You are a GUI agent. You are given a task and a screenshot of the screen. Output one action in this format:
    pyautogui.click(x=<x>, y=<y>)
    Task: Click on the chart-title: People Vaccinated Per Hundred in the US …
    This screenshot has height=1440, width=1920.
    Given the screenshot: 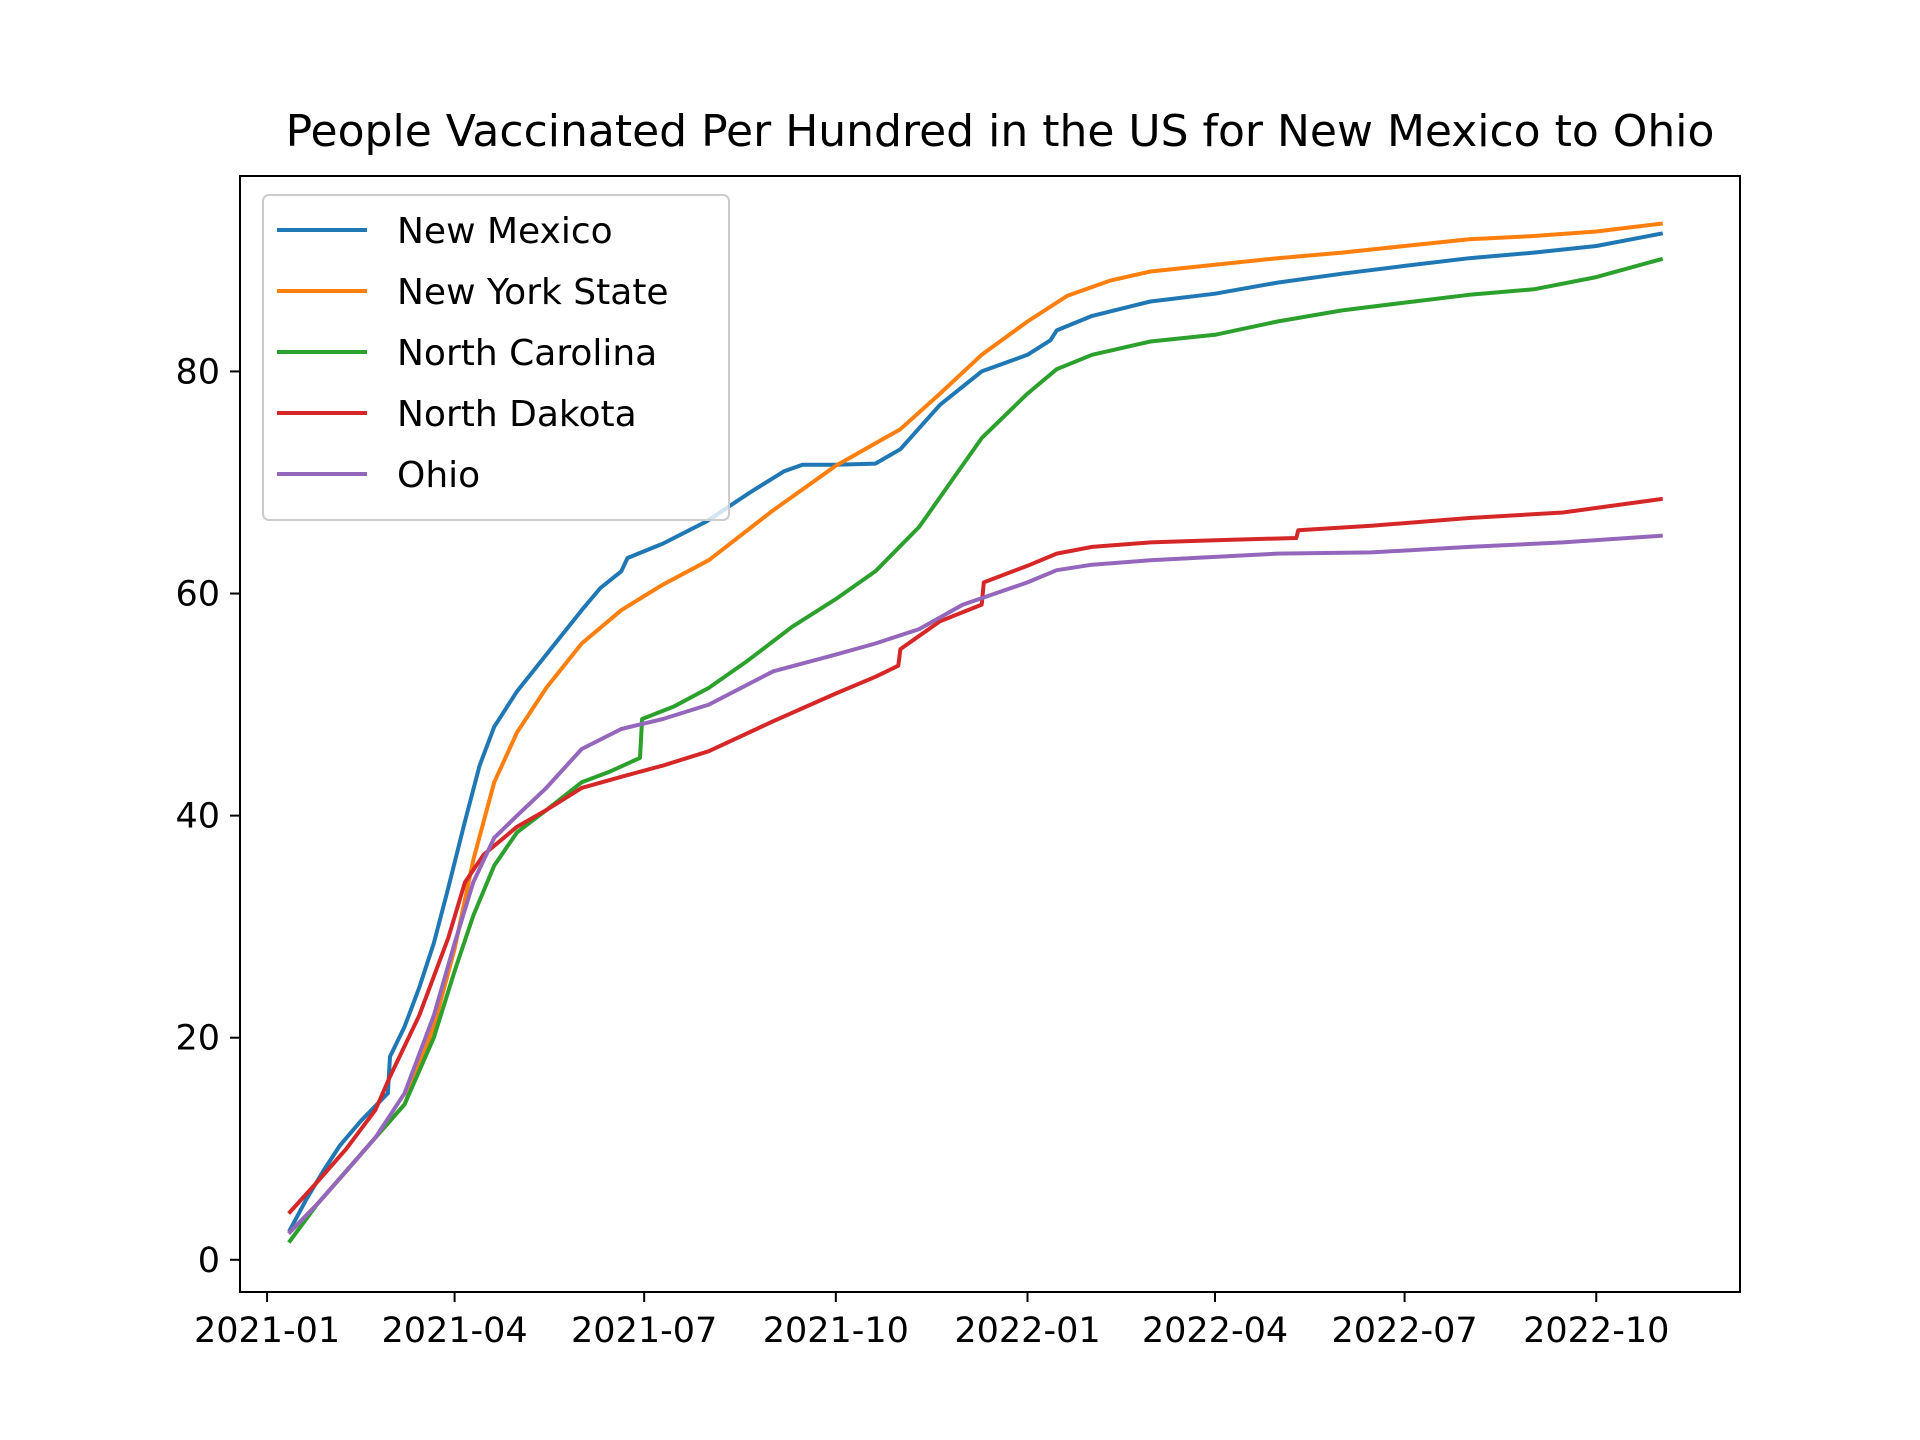 What is the action you would take?
    pyautogui.click(x=1000, y=131)
    